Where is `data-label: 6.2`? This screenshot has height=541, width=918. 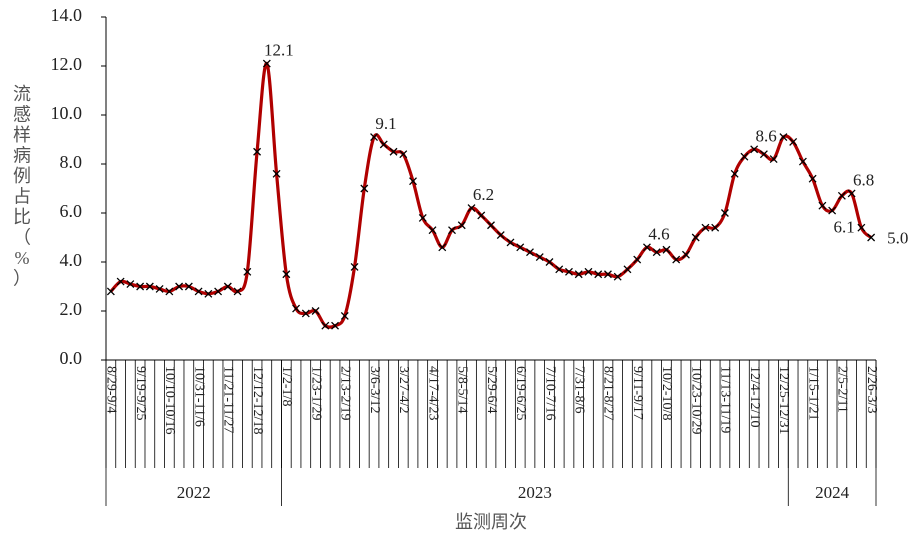 data-label: 6.2 is located at coordinates (483, 194).